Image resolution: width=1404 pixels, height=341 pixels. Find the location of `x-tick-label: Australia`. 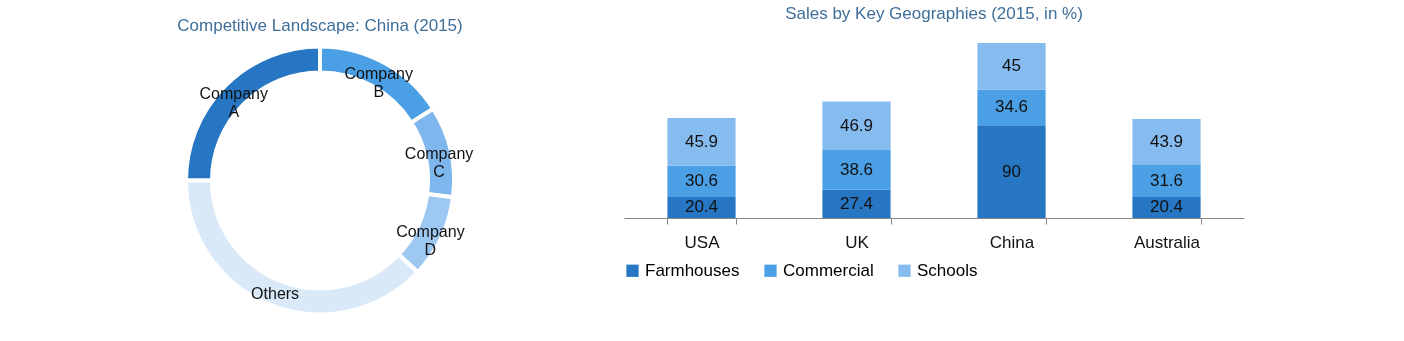

x-tick-label: Australia is located at coordinates (1167, 242).